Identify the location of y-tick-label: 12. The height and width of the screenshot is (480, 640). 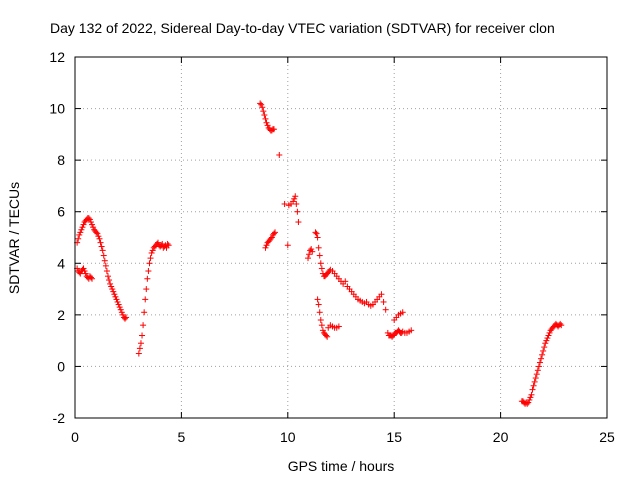
(57, 57).